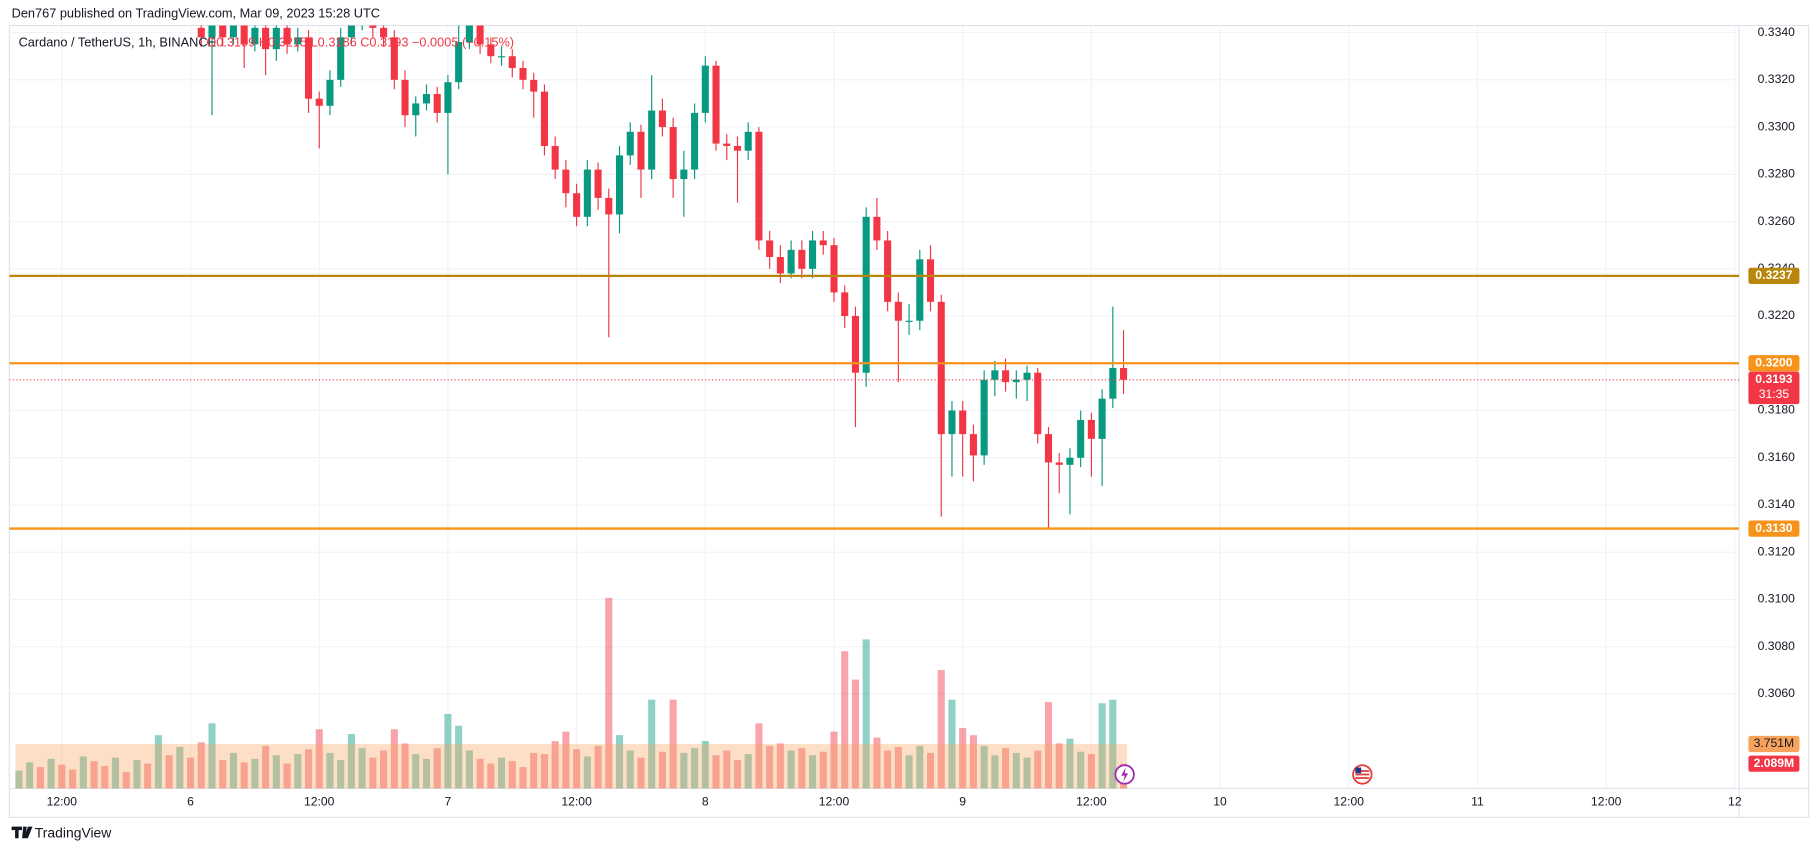 The width and height of the screenshot is (1818, 851). Describe the element at coordinates (1220, 802) in the screenshot. I see `x-tick-label: 10` at that location.